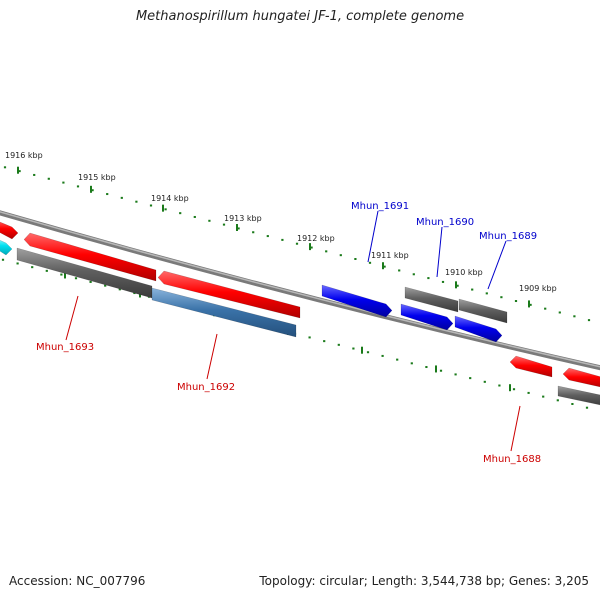  I want to click on gene-mhun-1690-blue, so click(427, 317).